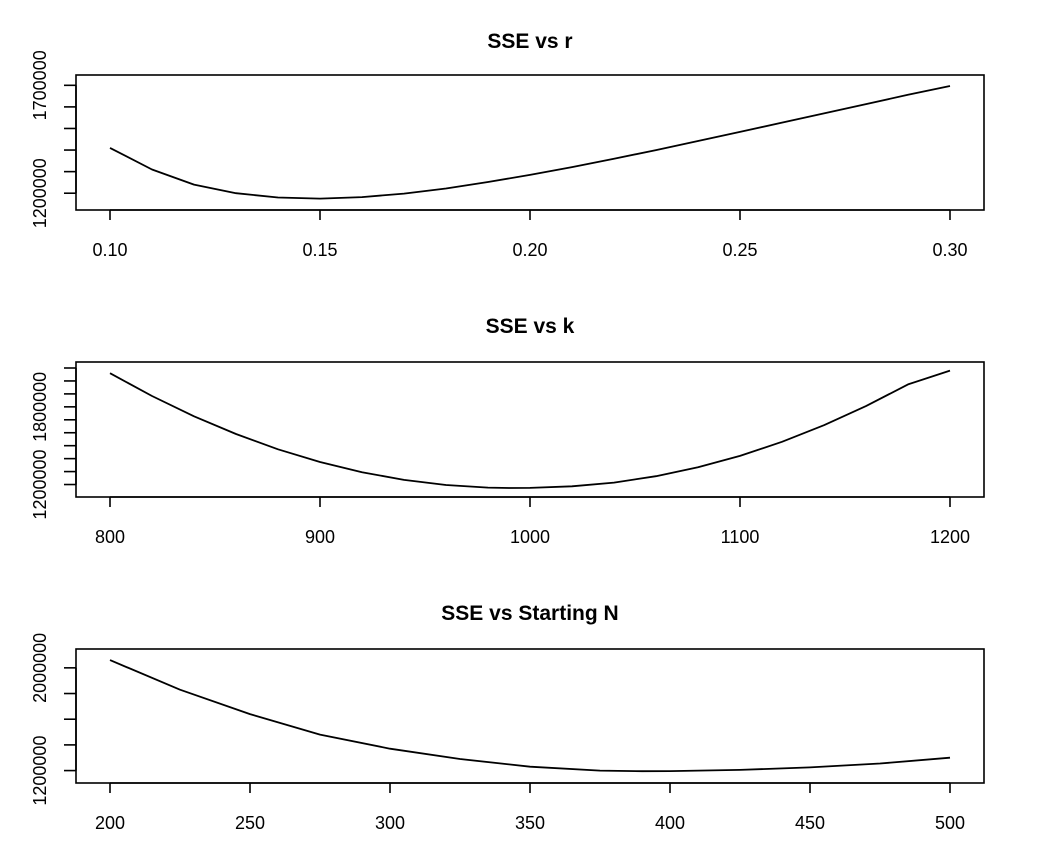 This screenshot has height=860, width=1060. What do you see at coordinates (740, 537) in the screenshot?
I see `x-tick-label: 1100` at bounding box center [740, 537].